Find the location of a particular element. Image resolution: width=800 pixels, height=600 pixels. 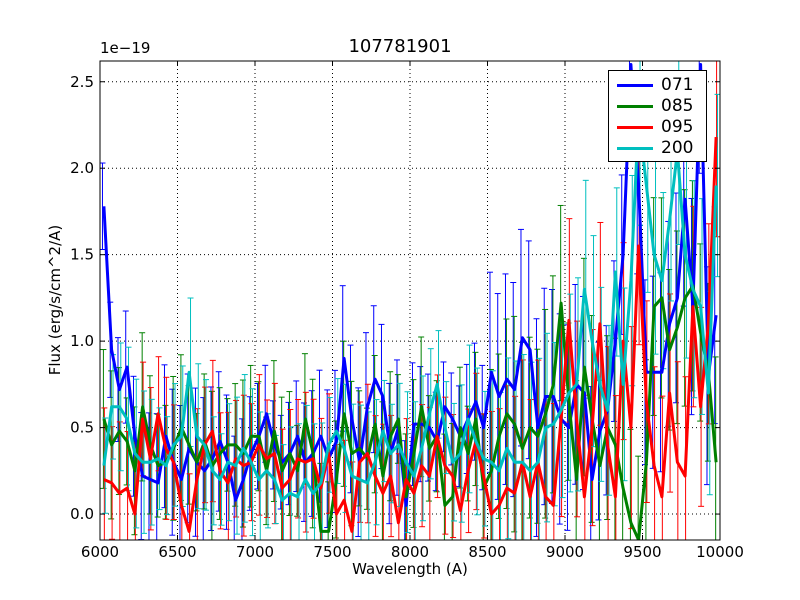

legend-label: 085 is located at coordinates (677, 106).